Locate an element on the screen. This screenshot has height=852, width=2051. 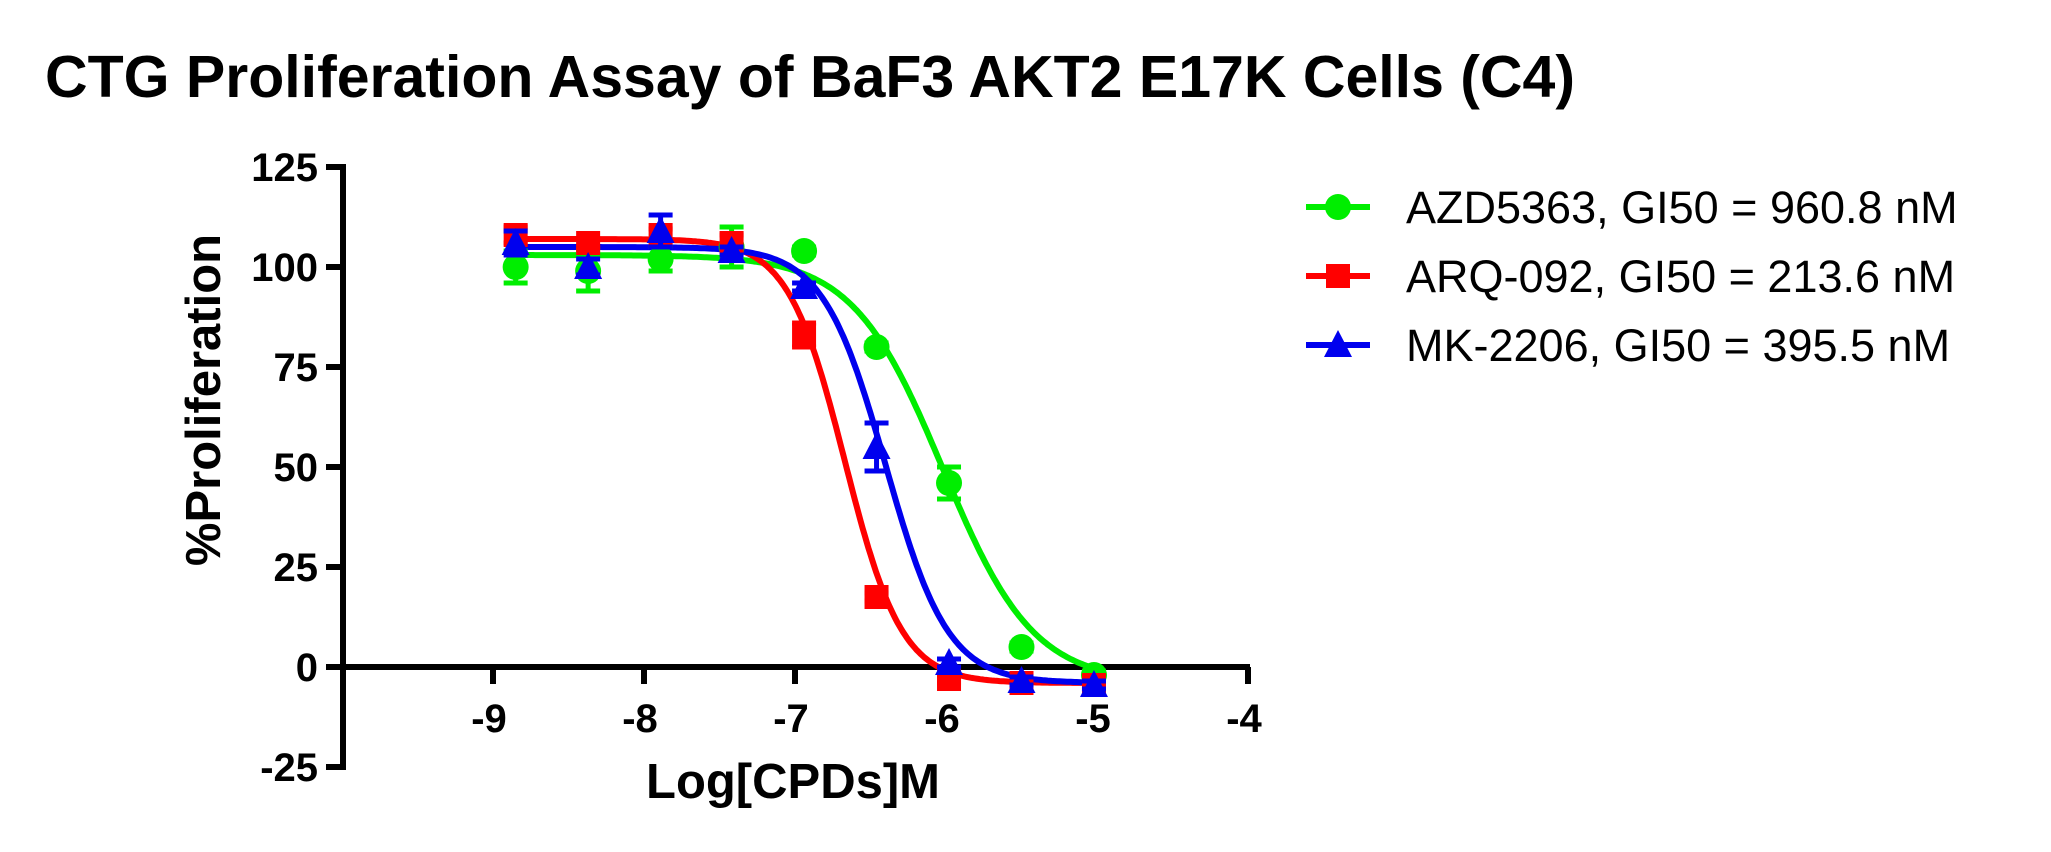
legend-square-icon is located at coordinates (1338, 276).